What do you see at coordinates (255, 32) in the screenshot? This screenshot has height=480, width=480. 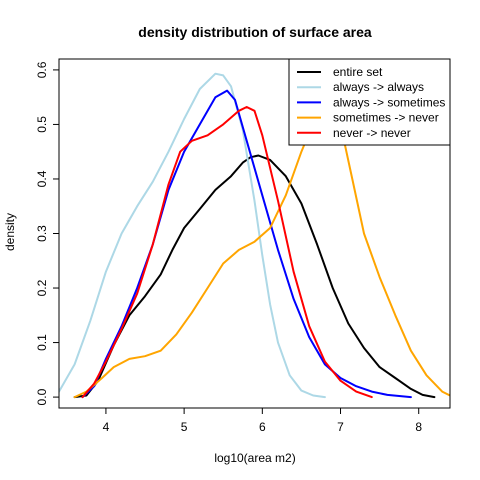 I see `chart-title: density distribution of surface area` at bounding box center [255, 32].